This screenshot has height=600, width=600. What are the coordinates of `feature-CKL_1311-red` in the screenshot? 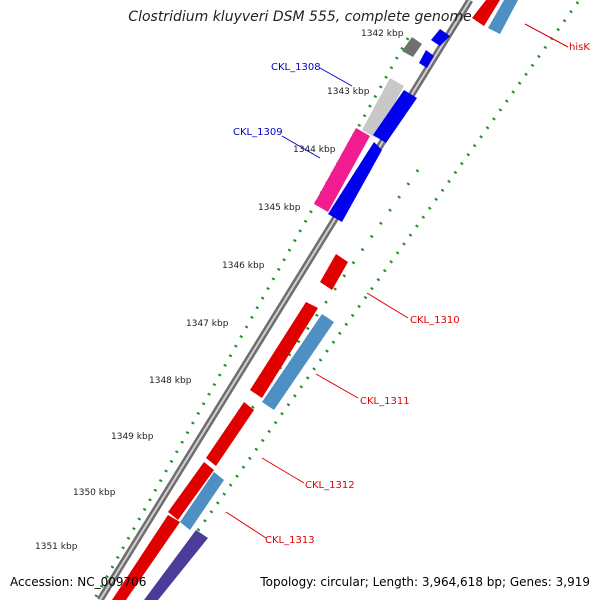 It's located at (284, 350).